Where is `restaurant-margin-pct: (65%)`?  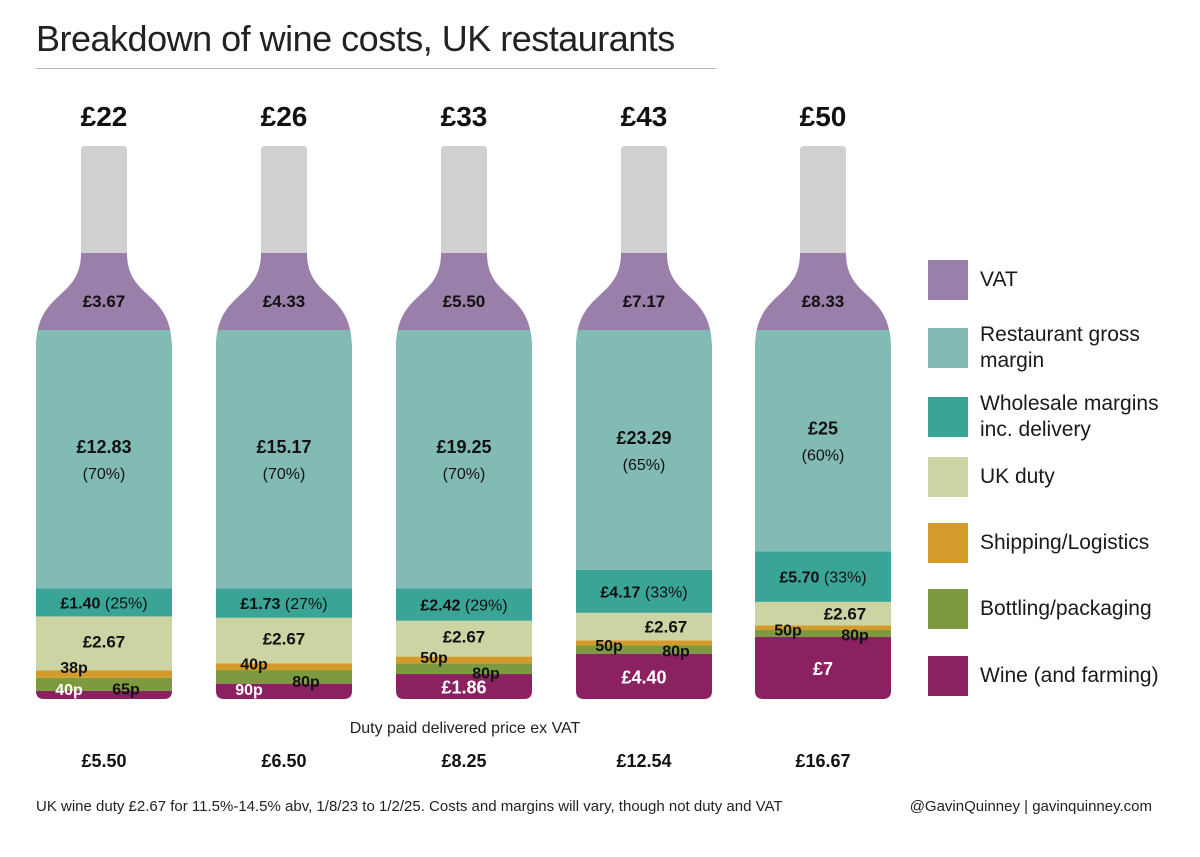
restaurant-margin-pct: (65%) is located at coordinates (644, 465).